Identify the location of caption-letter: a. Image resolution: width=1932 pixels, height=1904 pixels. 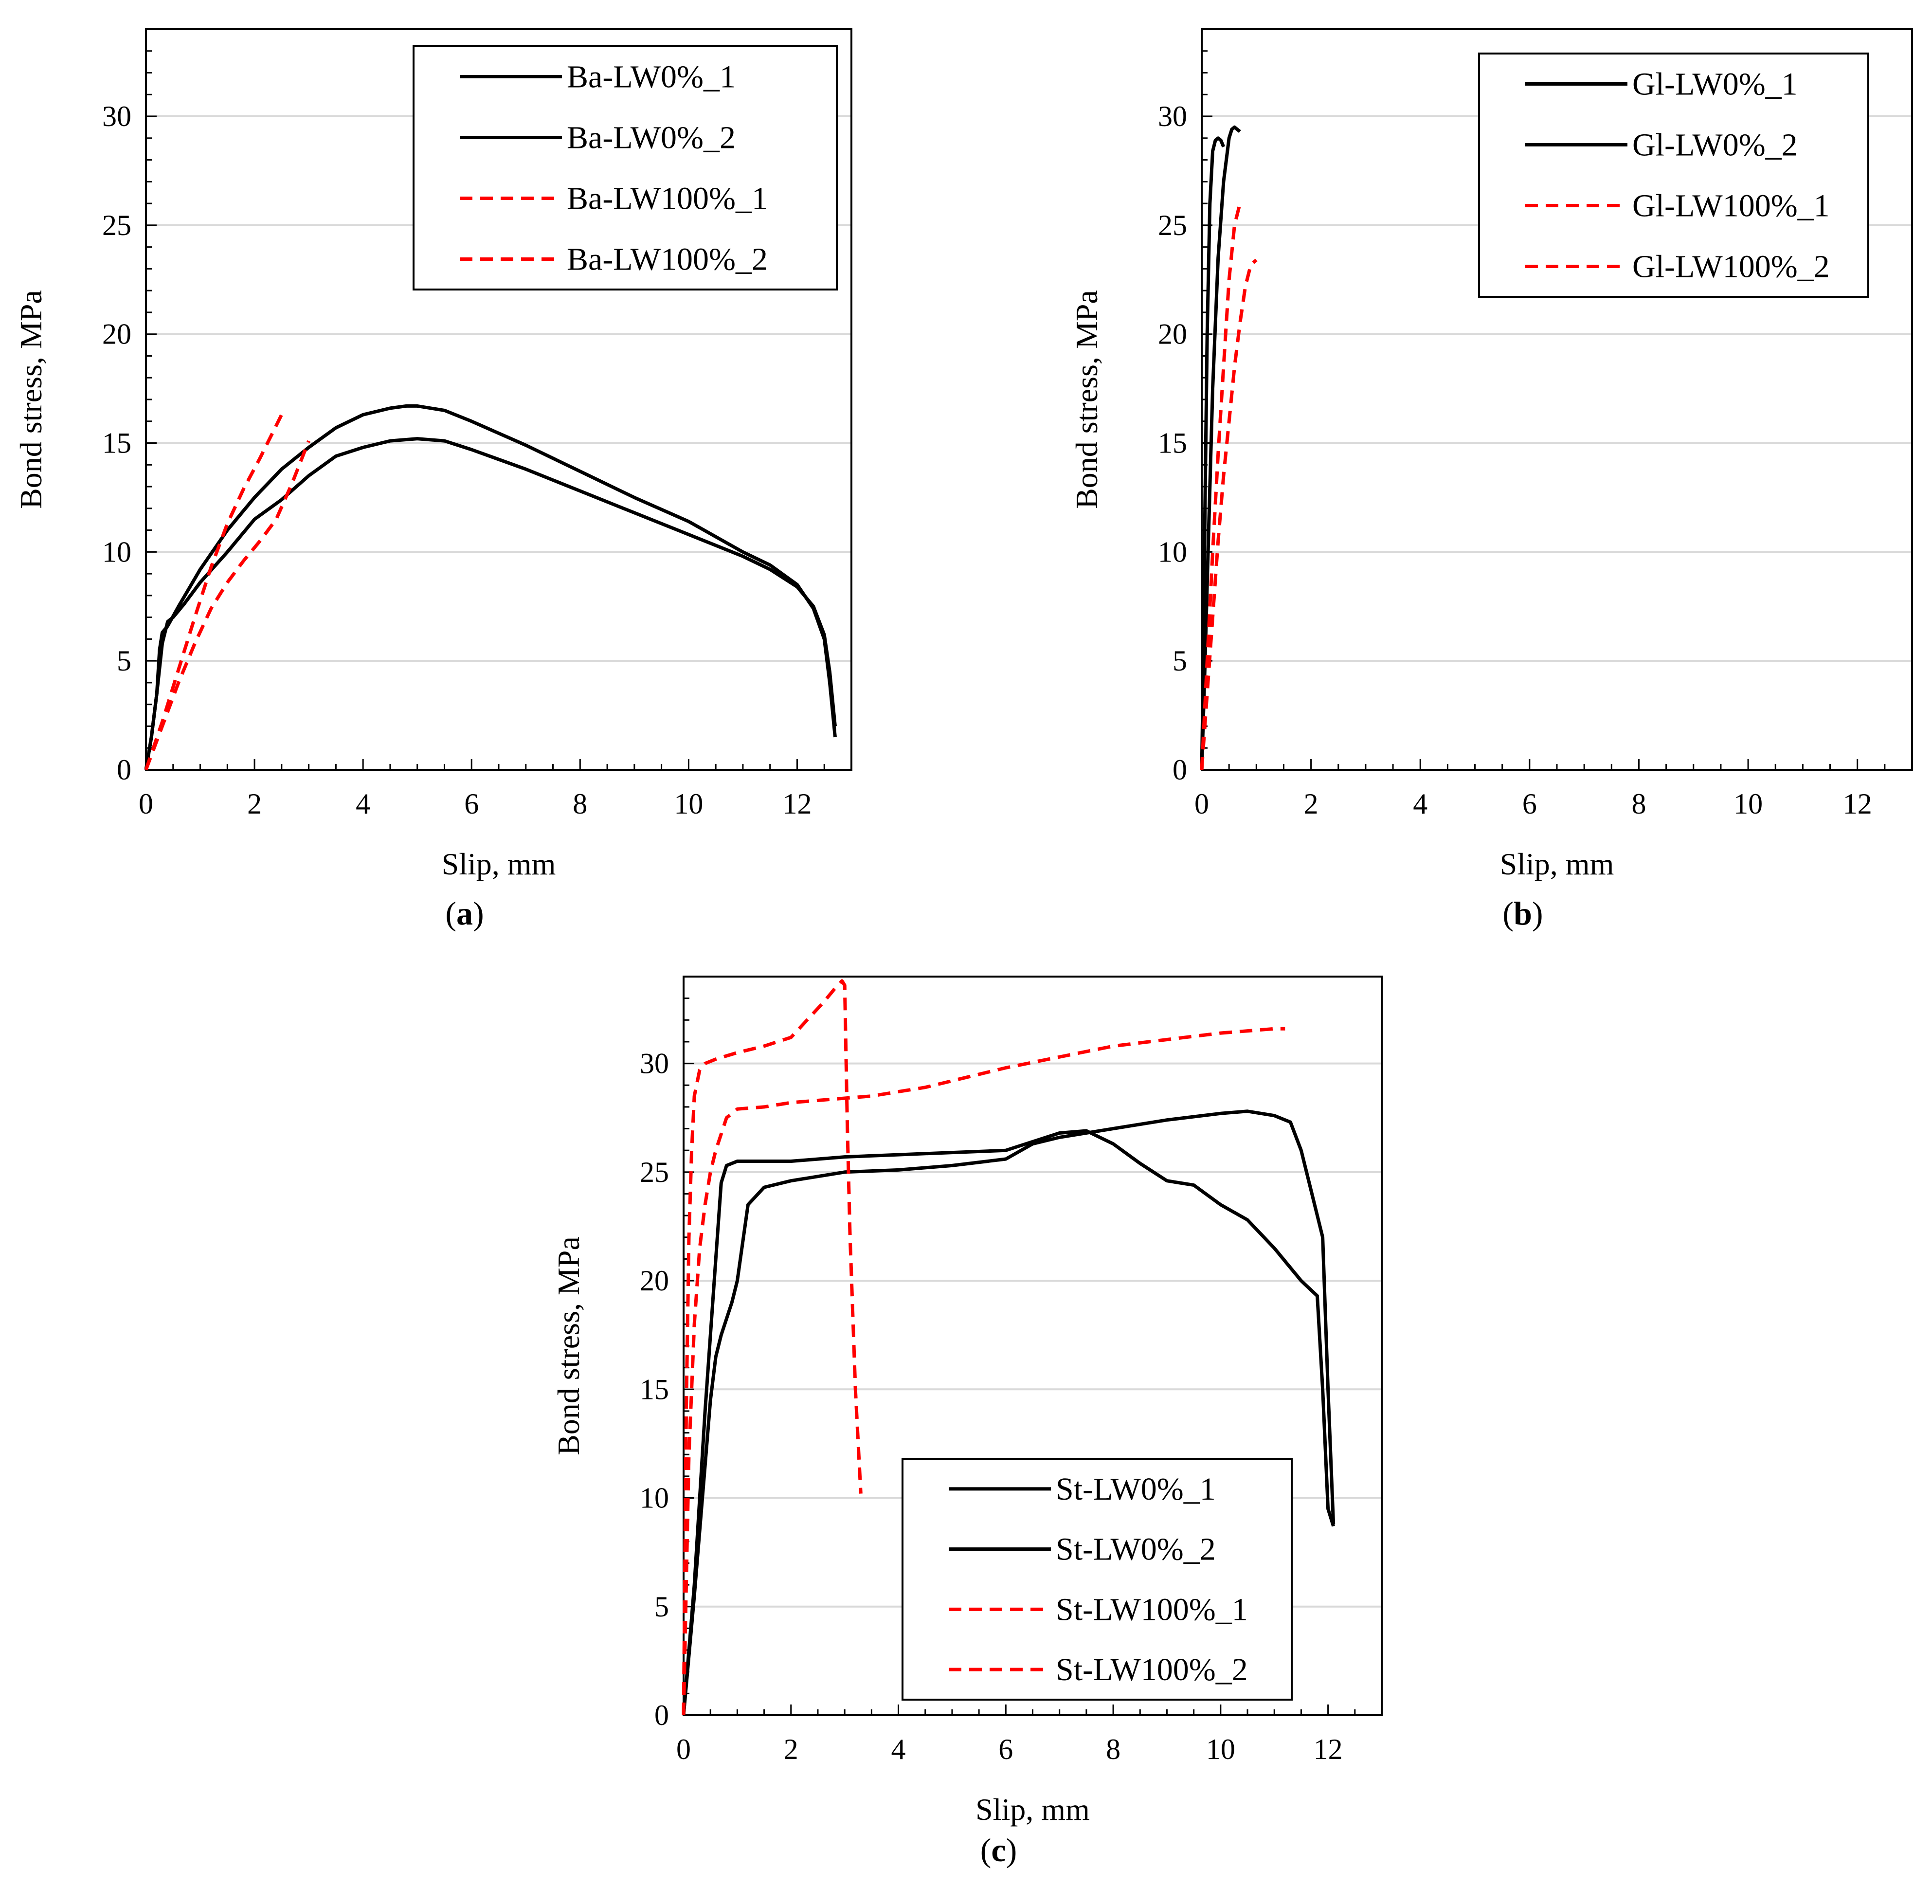
(465, 913).